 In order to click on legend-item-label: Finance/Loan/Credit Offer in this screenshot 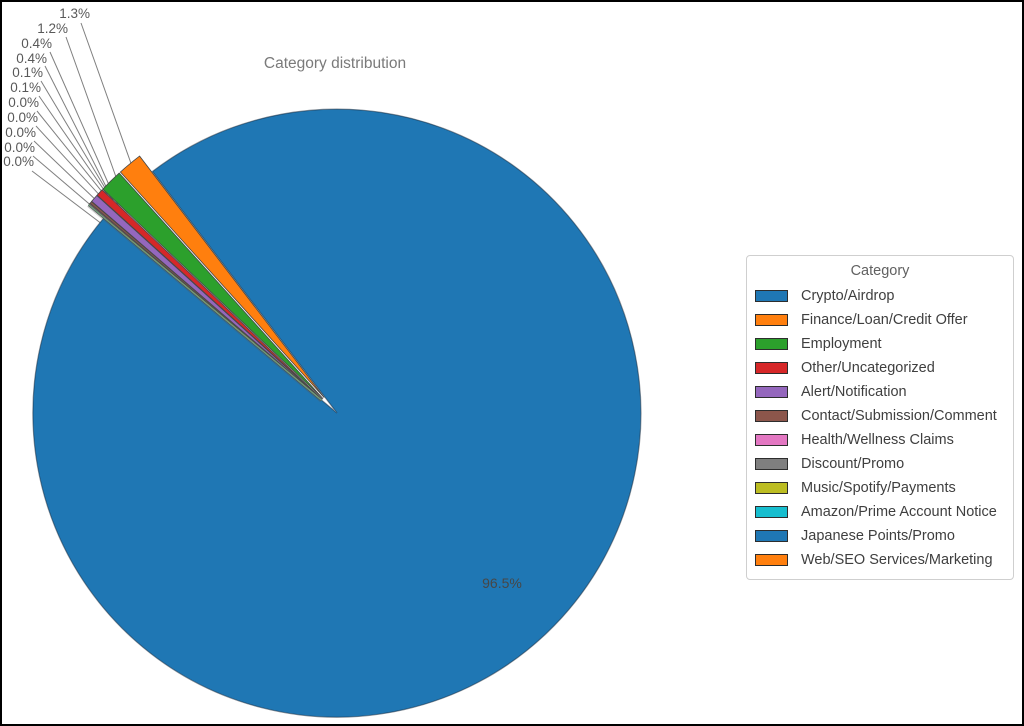, I will do `click(884, 320)`.